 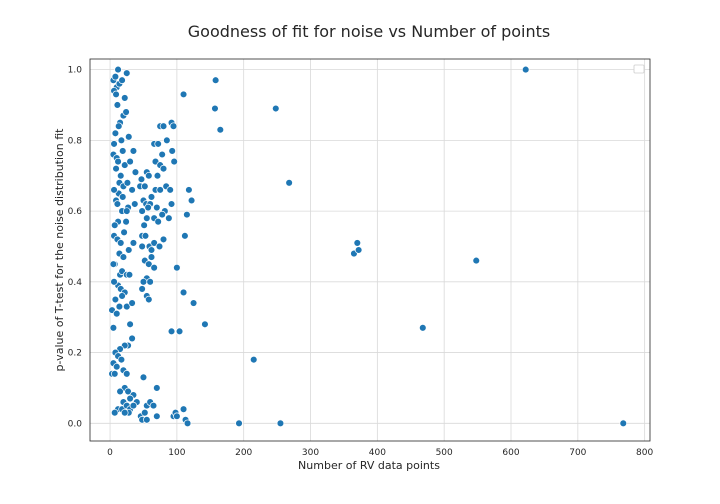 I want to click on x-tick-label: 500, so click(x=444, y=453).